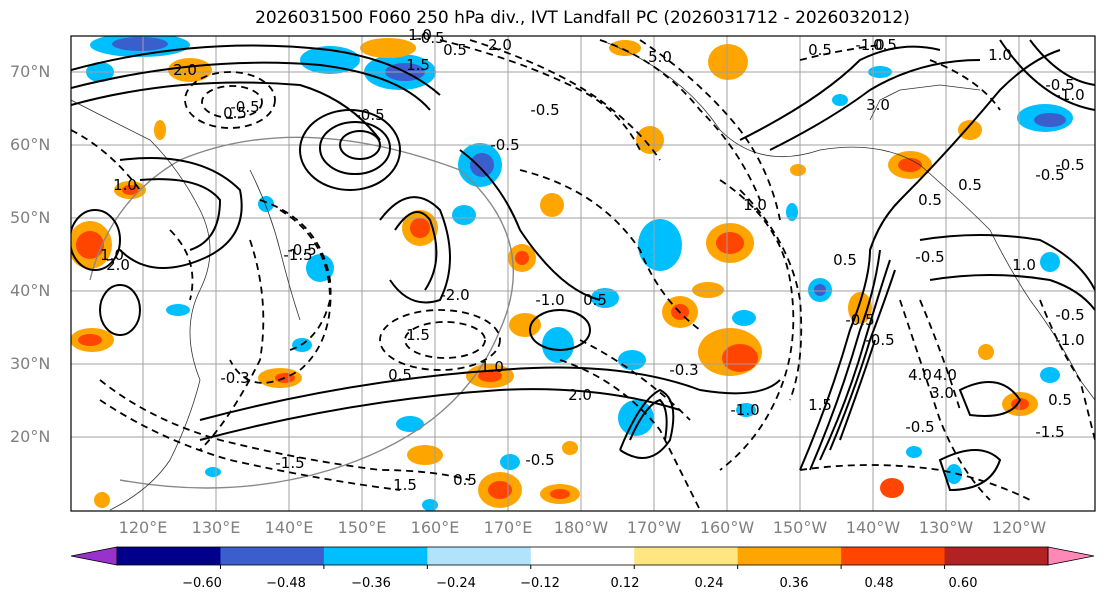  What do you see at coordinates (794, 583) in the screenshot?
I see `colorbar-tick: 0.36` at bounding box center [794, 583].